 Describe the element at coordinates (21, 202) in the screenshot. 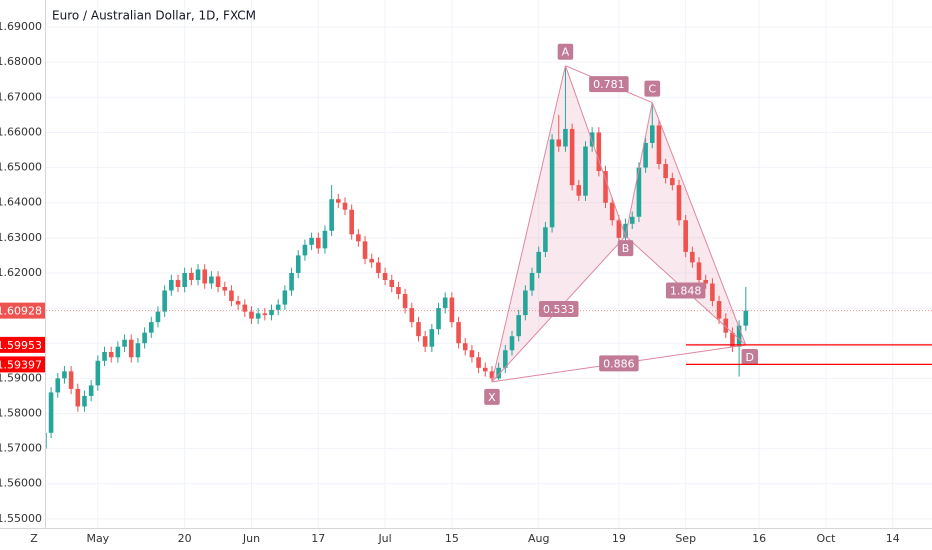

I see `y-tick-label: 1.64000` at that location.